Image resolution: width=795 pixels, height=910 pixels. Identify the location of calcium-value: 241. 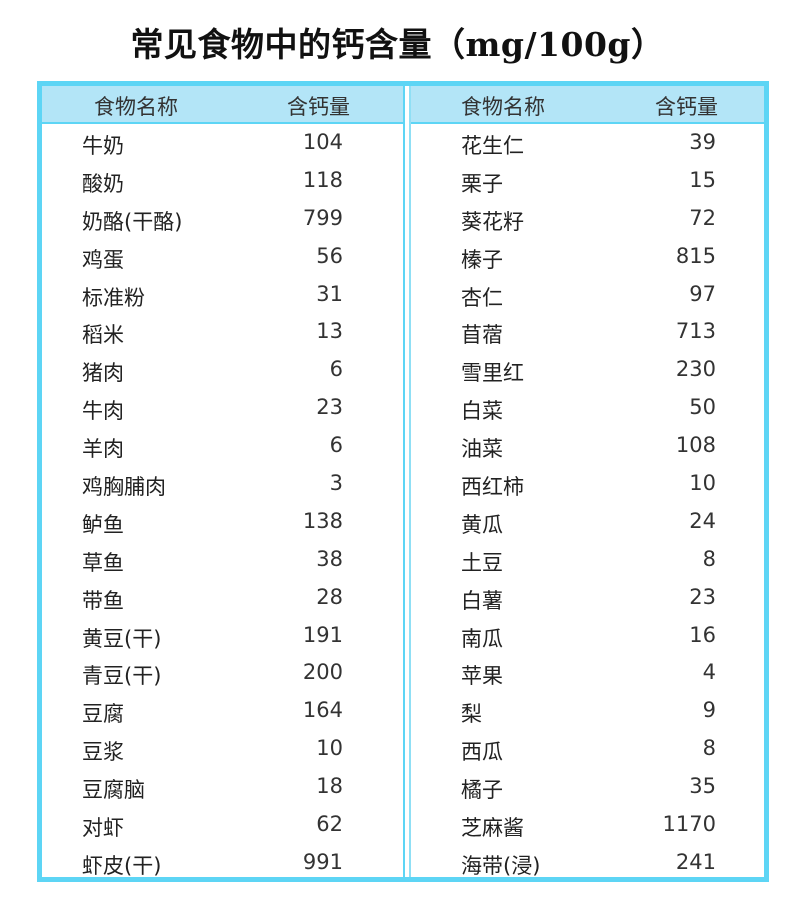
(695, 861).